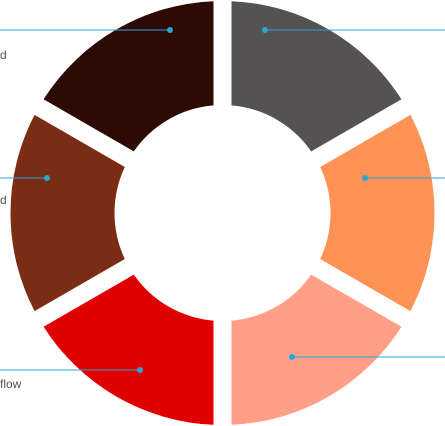 This screenshot has width=445, height=426. I want to click on leader-dot-top-right, so click(265, 30).